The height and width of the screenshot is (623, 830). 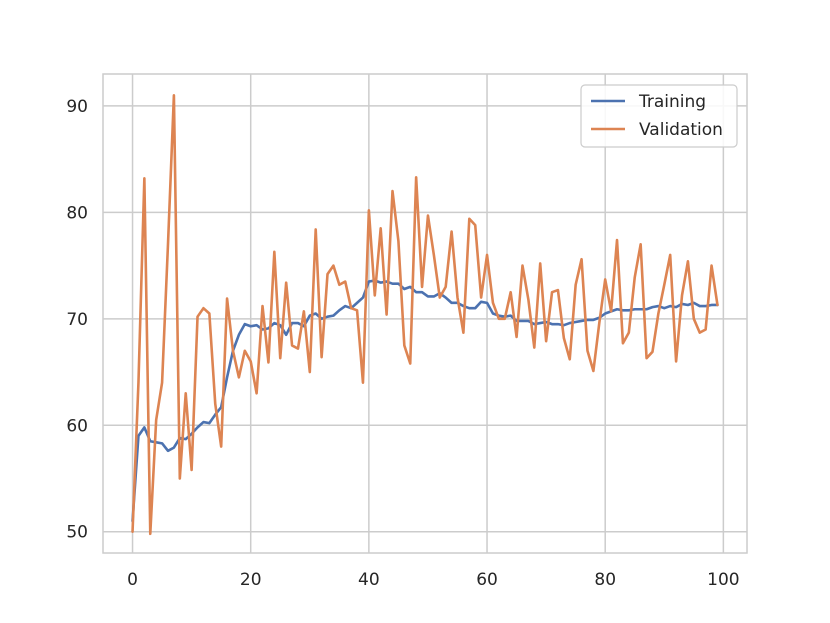 What do you see at coordinates (369, 580) in the screenshot?
I see `x-tick-label: 40` at bounding box center [369, 580].